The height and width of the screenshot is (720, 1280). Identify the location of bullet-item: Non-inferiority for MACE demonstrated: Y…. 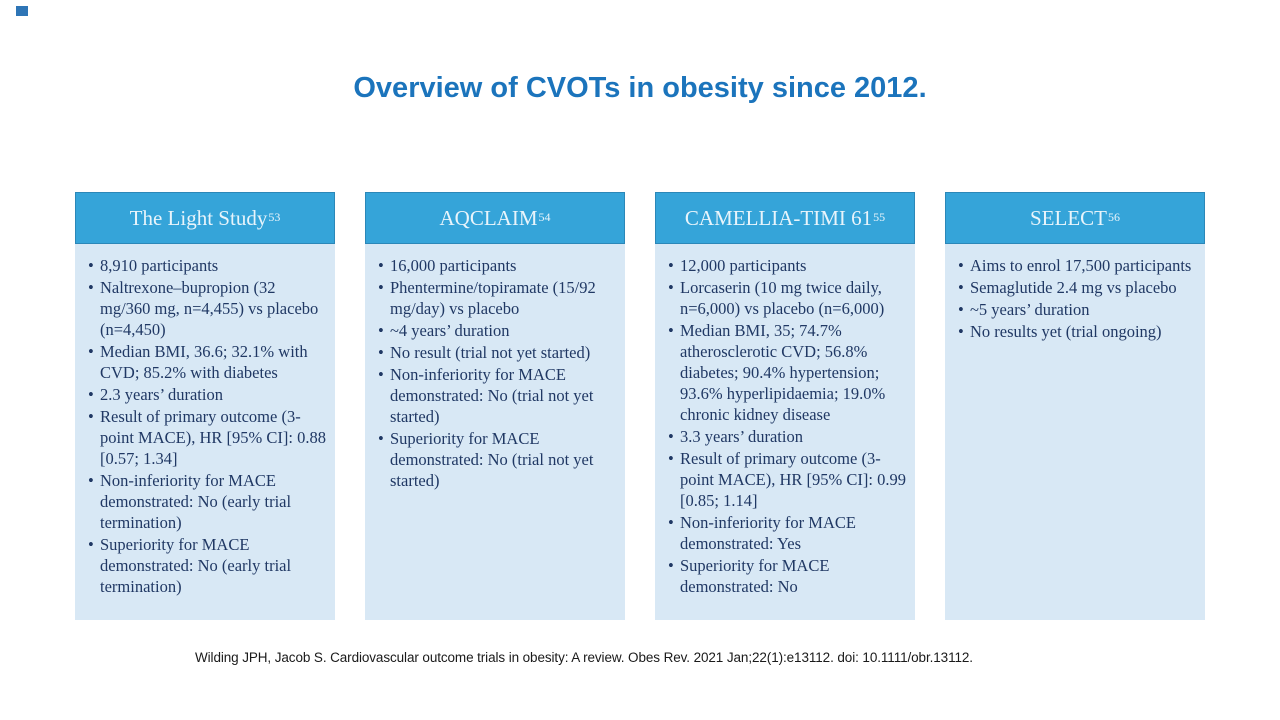
(787, 533).